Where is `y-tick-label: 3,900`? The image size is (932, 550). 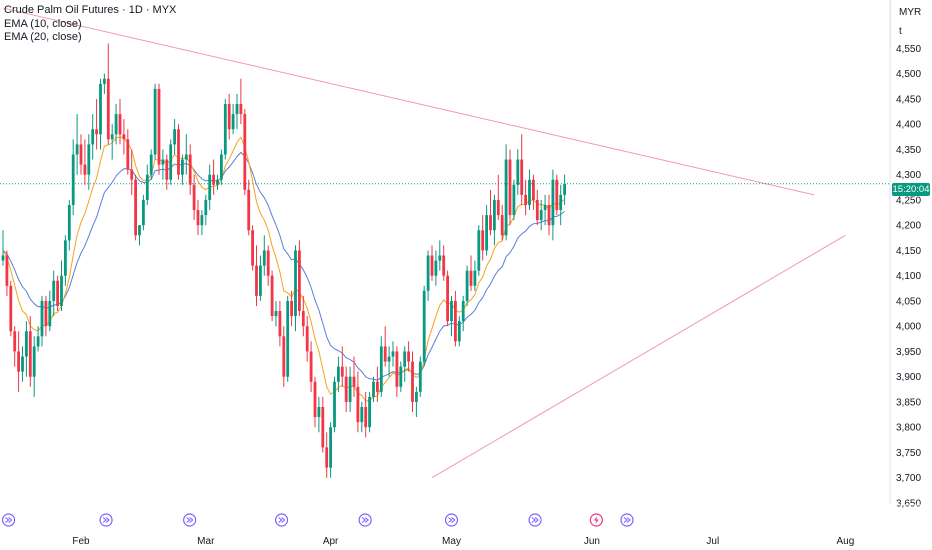
y-tick-label: 3,900 is located at coordinates (908, 377).